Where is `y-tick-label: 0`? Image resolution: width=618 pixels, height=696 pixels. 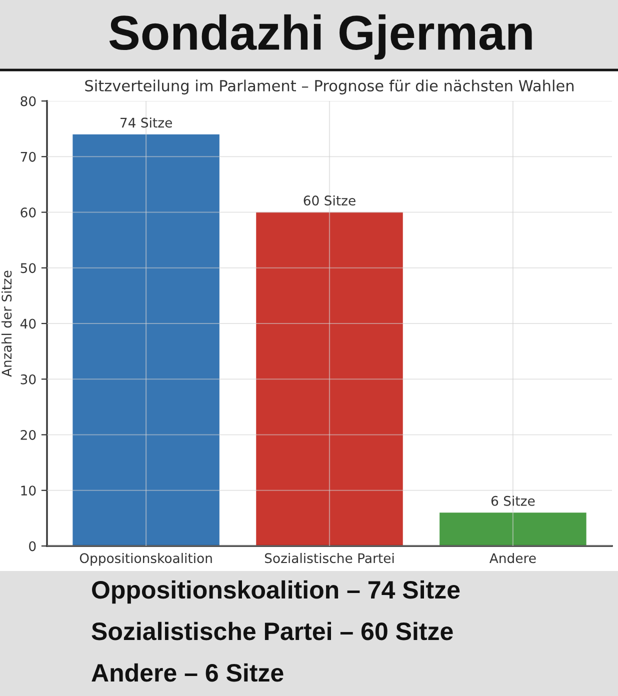
y-tick-label: 0 is located at coordinates (32, 546).